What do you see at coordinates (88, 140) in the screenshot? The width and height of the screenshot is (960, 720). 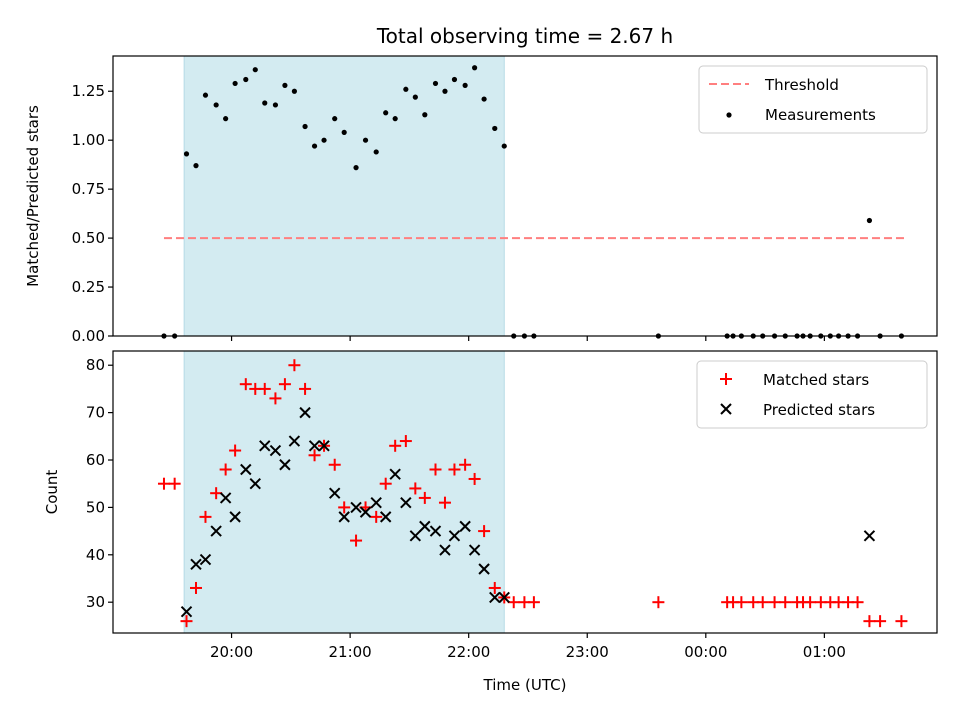 I see `y-tick-label: 1.00` at bounding box center [88, 140].